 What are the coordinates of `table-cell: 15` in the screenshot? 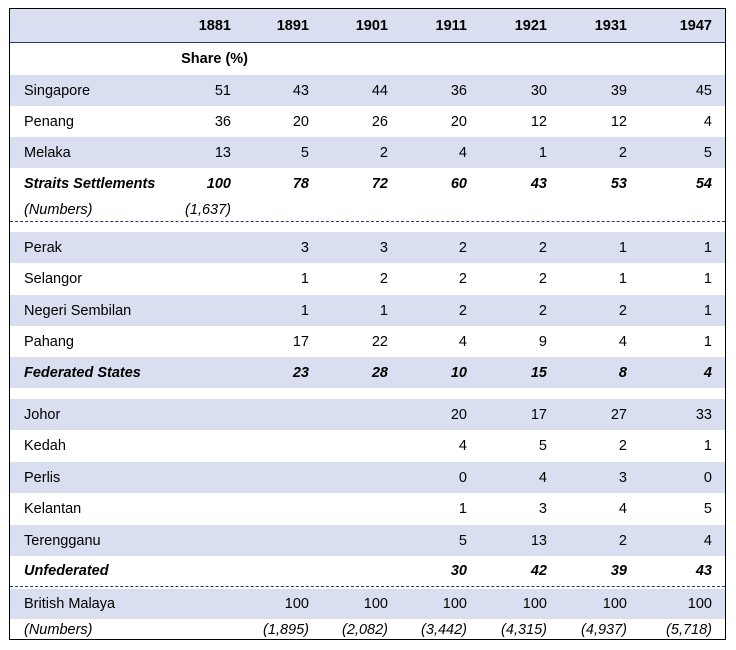 It's located at (538, 372).